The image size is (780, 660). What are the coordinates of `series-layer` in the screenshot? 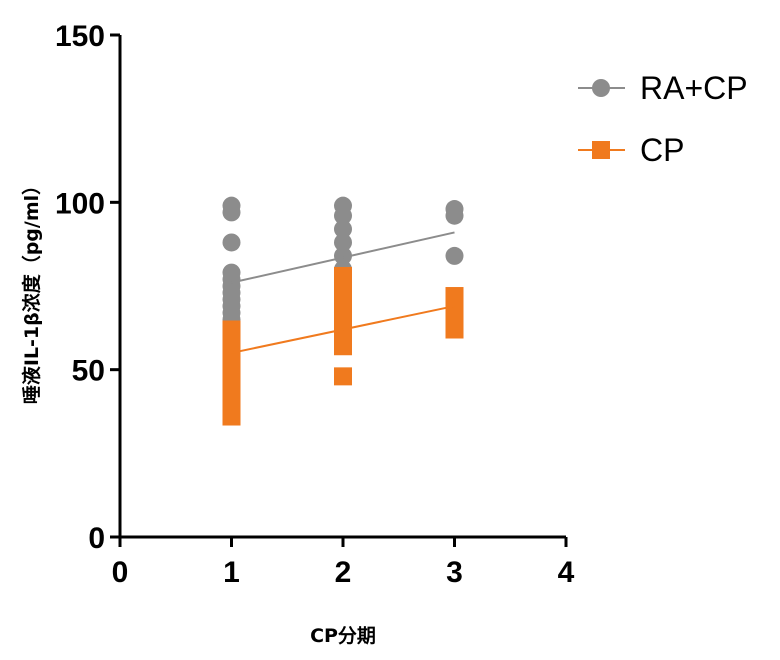 It's located at (343, 311).